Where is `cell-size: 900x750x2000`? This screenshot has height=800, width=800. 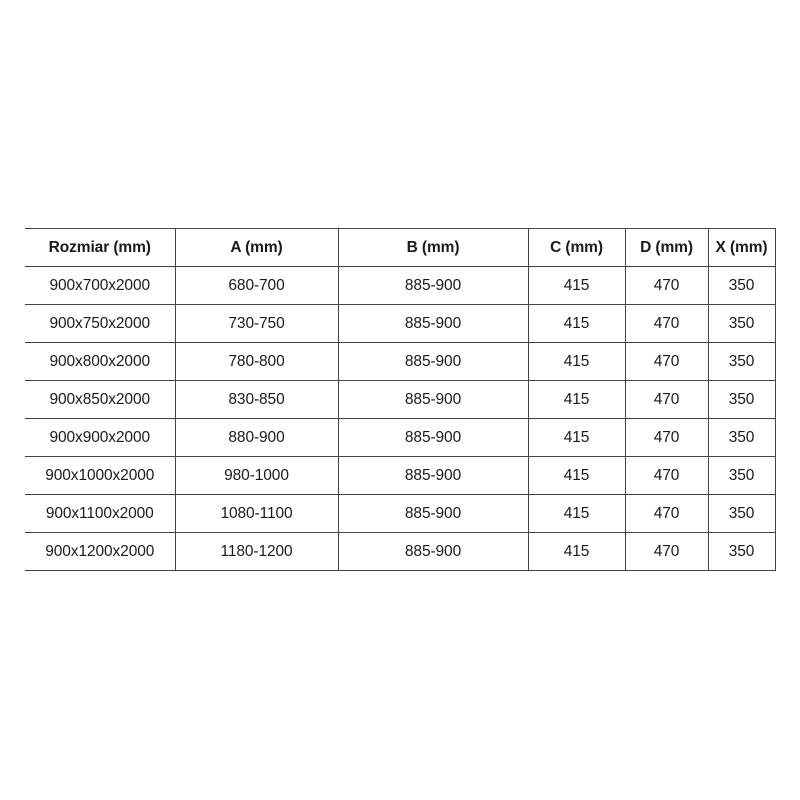 cell-size: 900x750x2000 is located at coordinates (100, 323).